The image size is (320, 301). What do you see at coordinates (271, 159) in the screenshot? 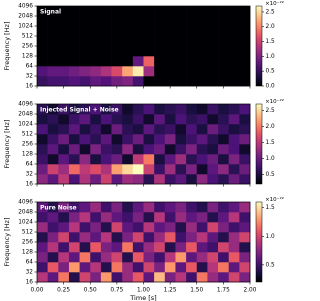
I see `colorbar-tick-label: 1.0` at bounding box center [271, 159].